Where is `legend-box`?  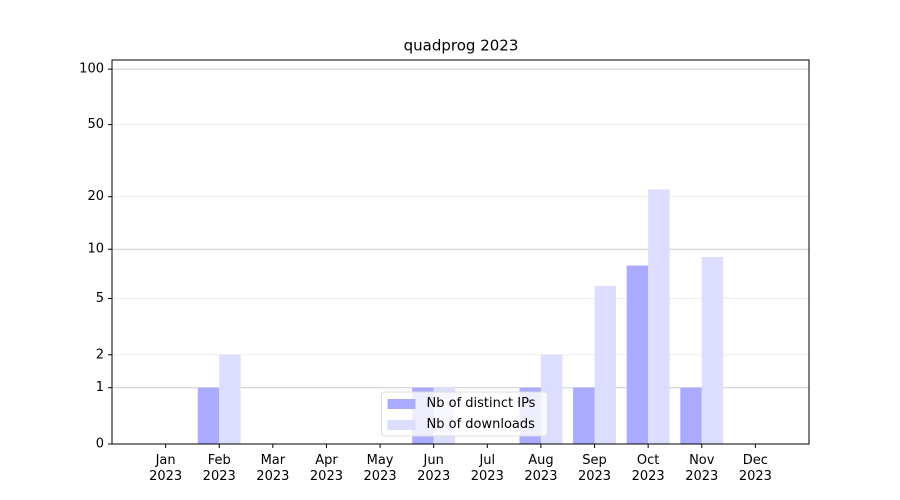
legend-box is located at coordinates (464, 414).